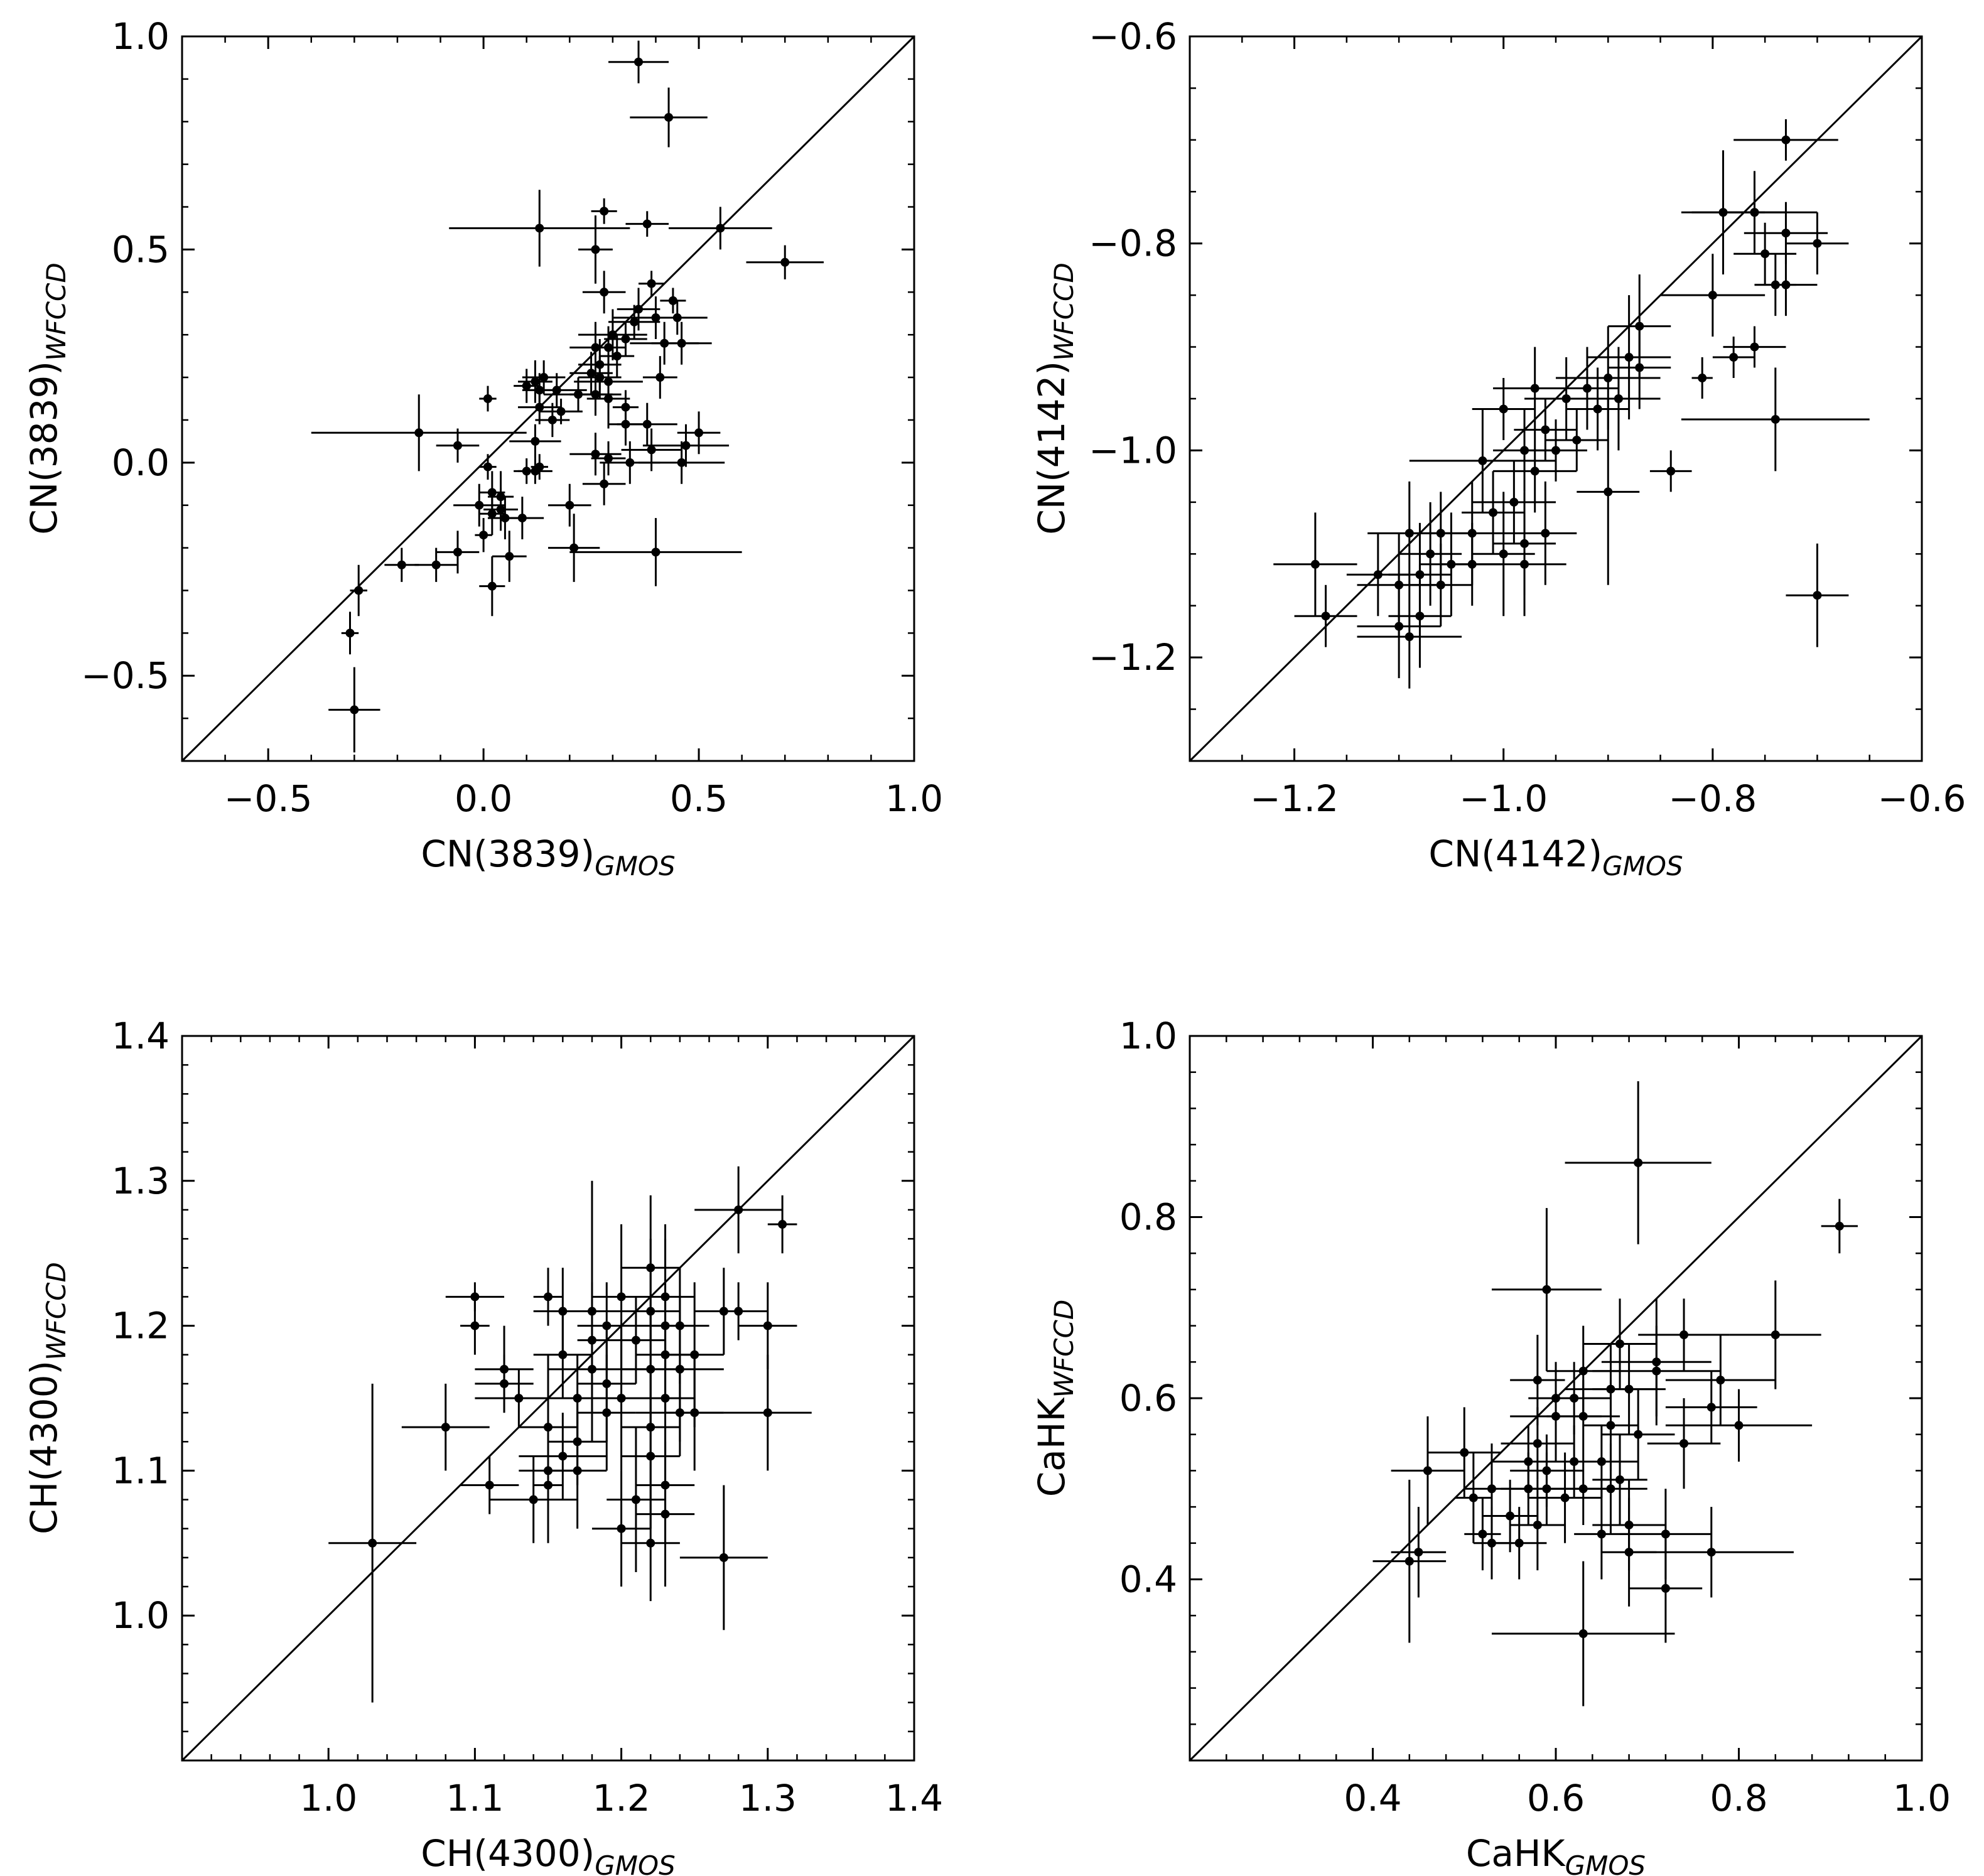 This screenshot has height=1876, width=1984. Describe the element at coordinates (328, 1798) in the screenshot. I see `x-tick-label: 1.0` at that location.